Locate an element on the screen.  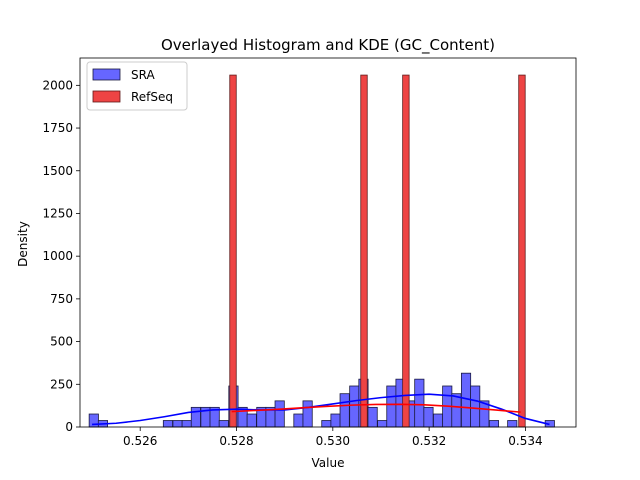
y-tick-label-3: 750 is located at coordinates (61, 299).